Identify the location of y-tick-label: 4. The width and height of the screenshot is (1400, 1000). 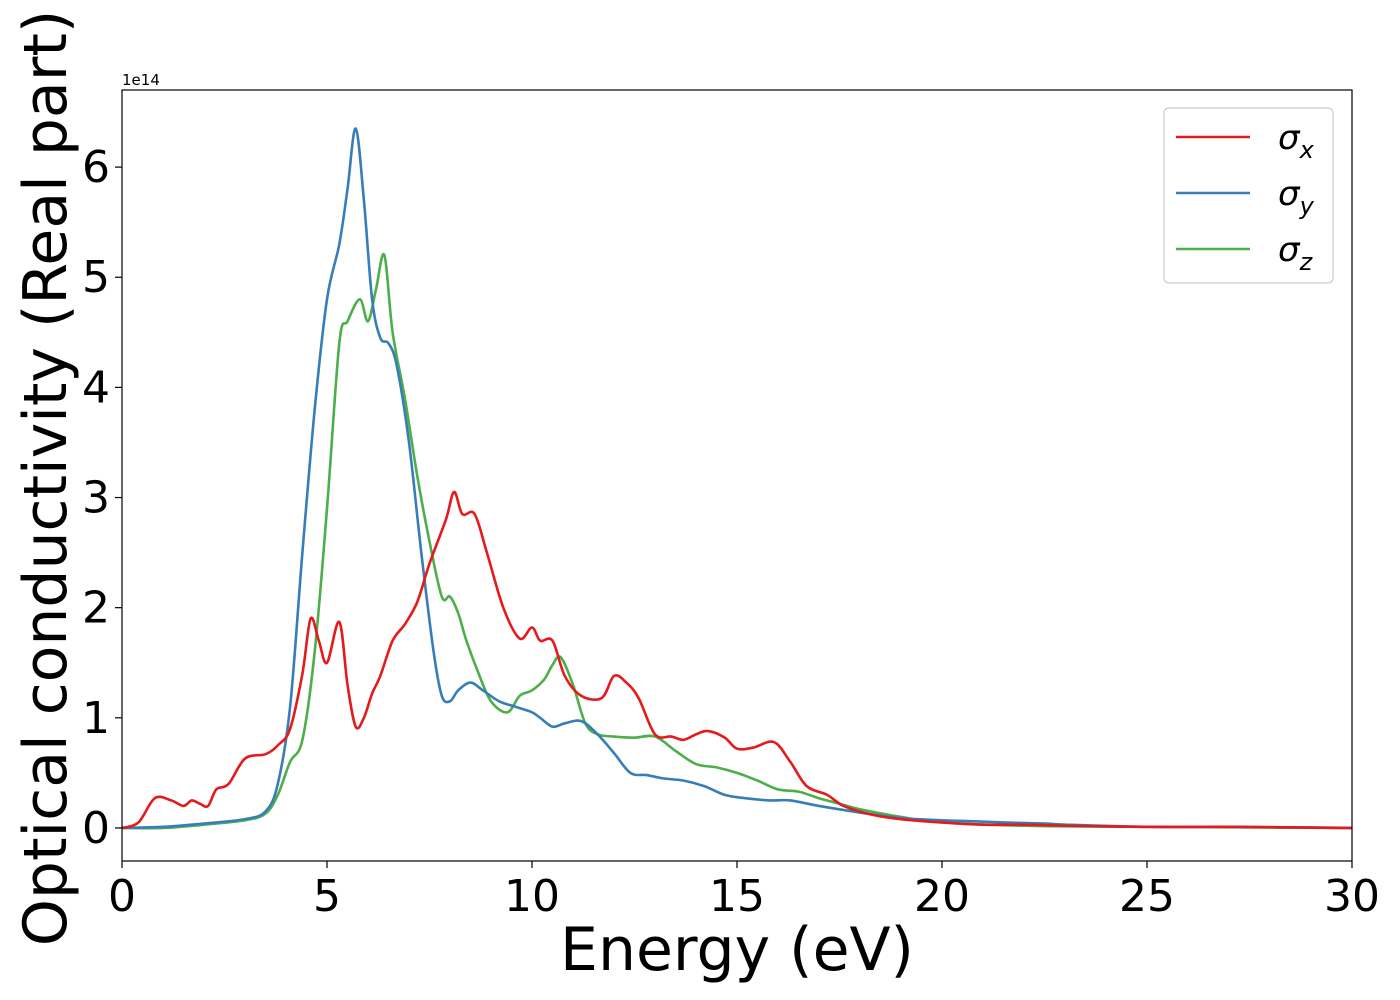
(96, 387).